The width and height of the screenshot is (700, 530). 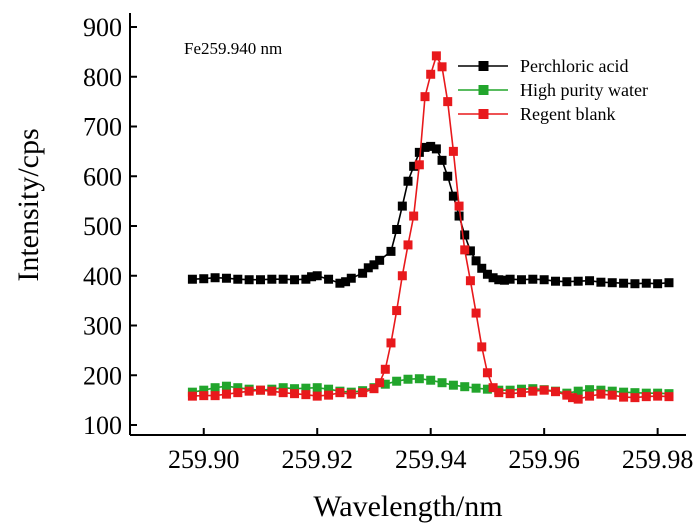 What do you see at coordinates (204, 459) in the screenshot?
I see `x-tick-label: 259.90` at bounding box center [204, 459].